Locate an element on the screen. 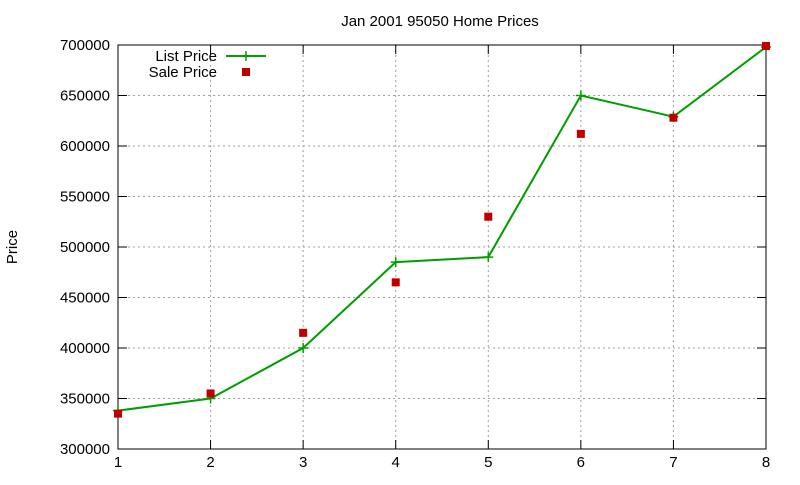 The image size is (800, 485). y-tick-label: 500000 is located at coordinates (85, 247).